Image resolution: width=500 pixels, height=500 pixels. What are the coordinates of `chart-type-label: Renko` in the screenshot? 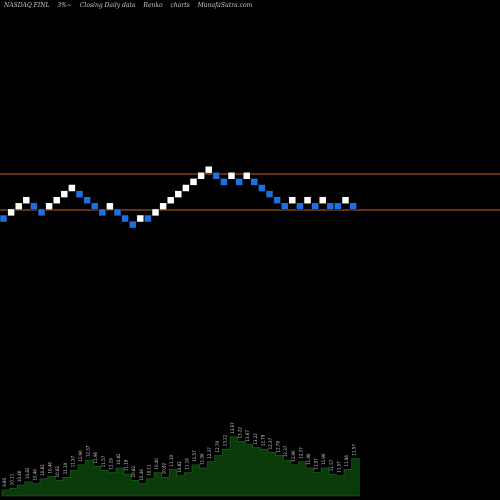 It's located at (153, 5).